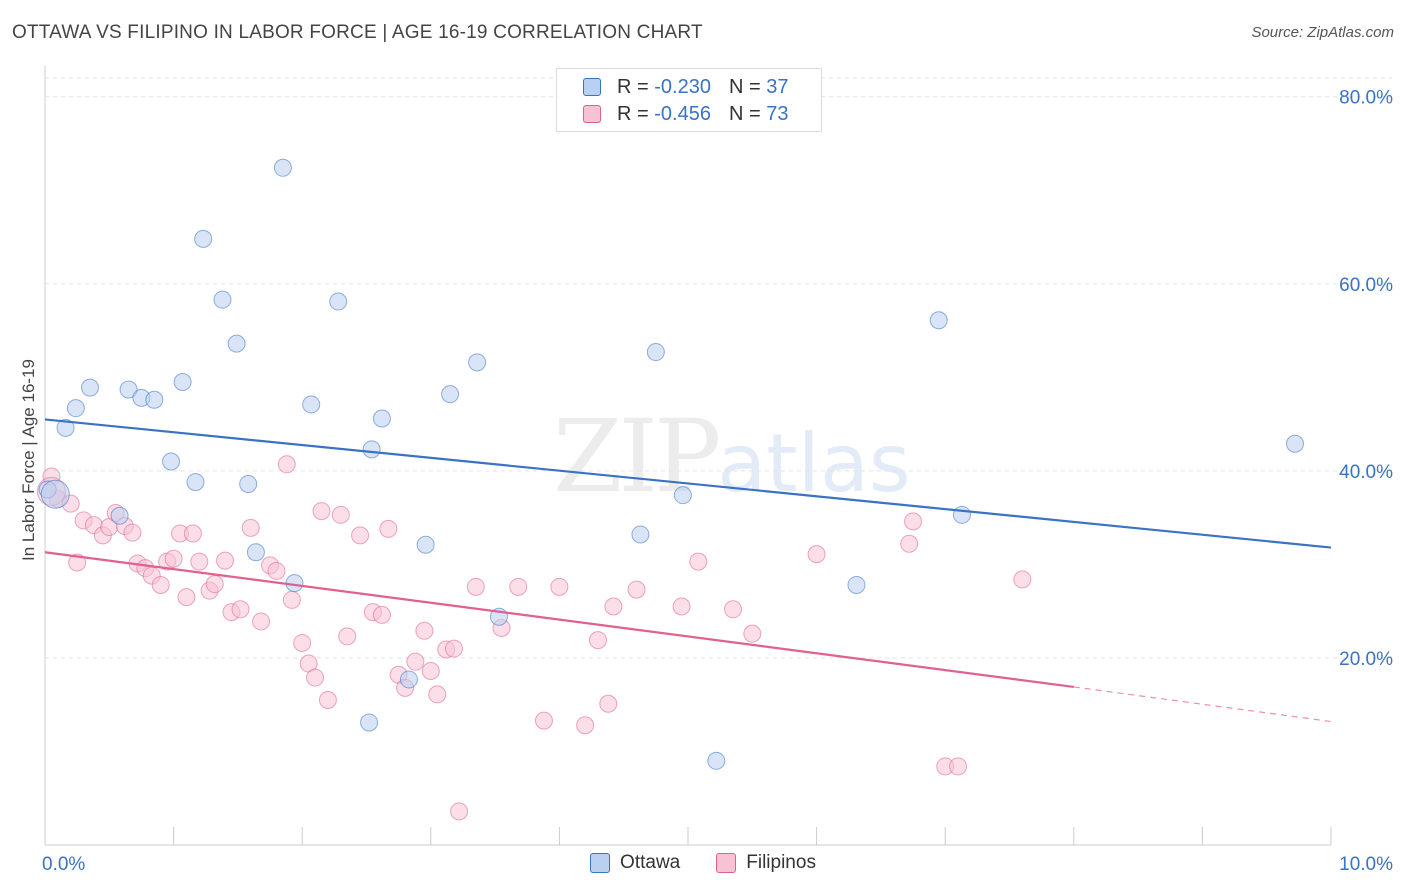  I want to click on watermark-atlas: atlas, so click(814, 463).